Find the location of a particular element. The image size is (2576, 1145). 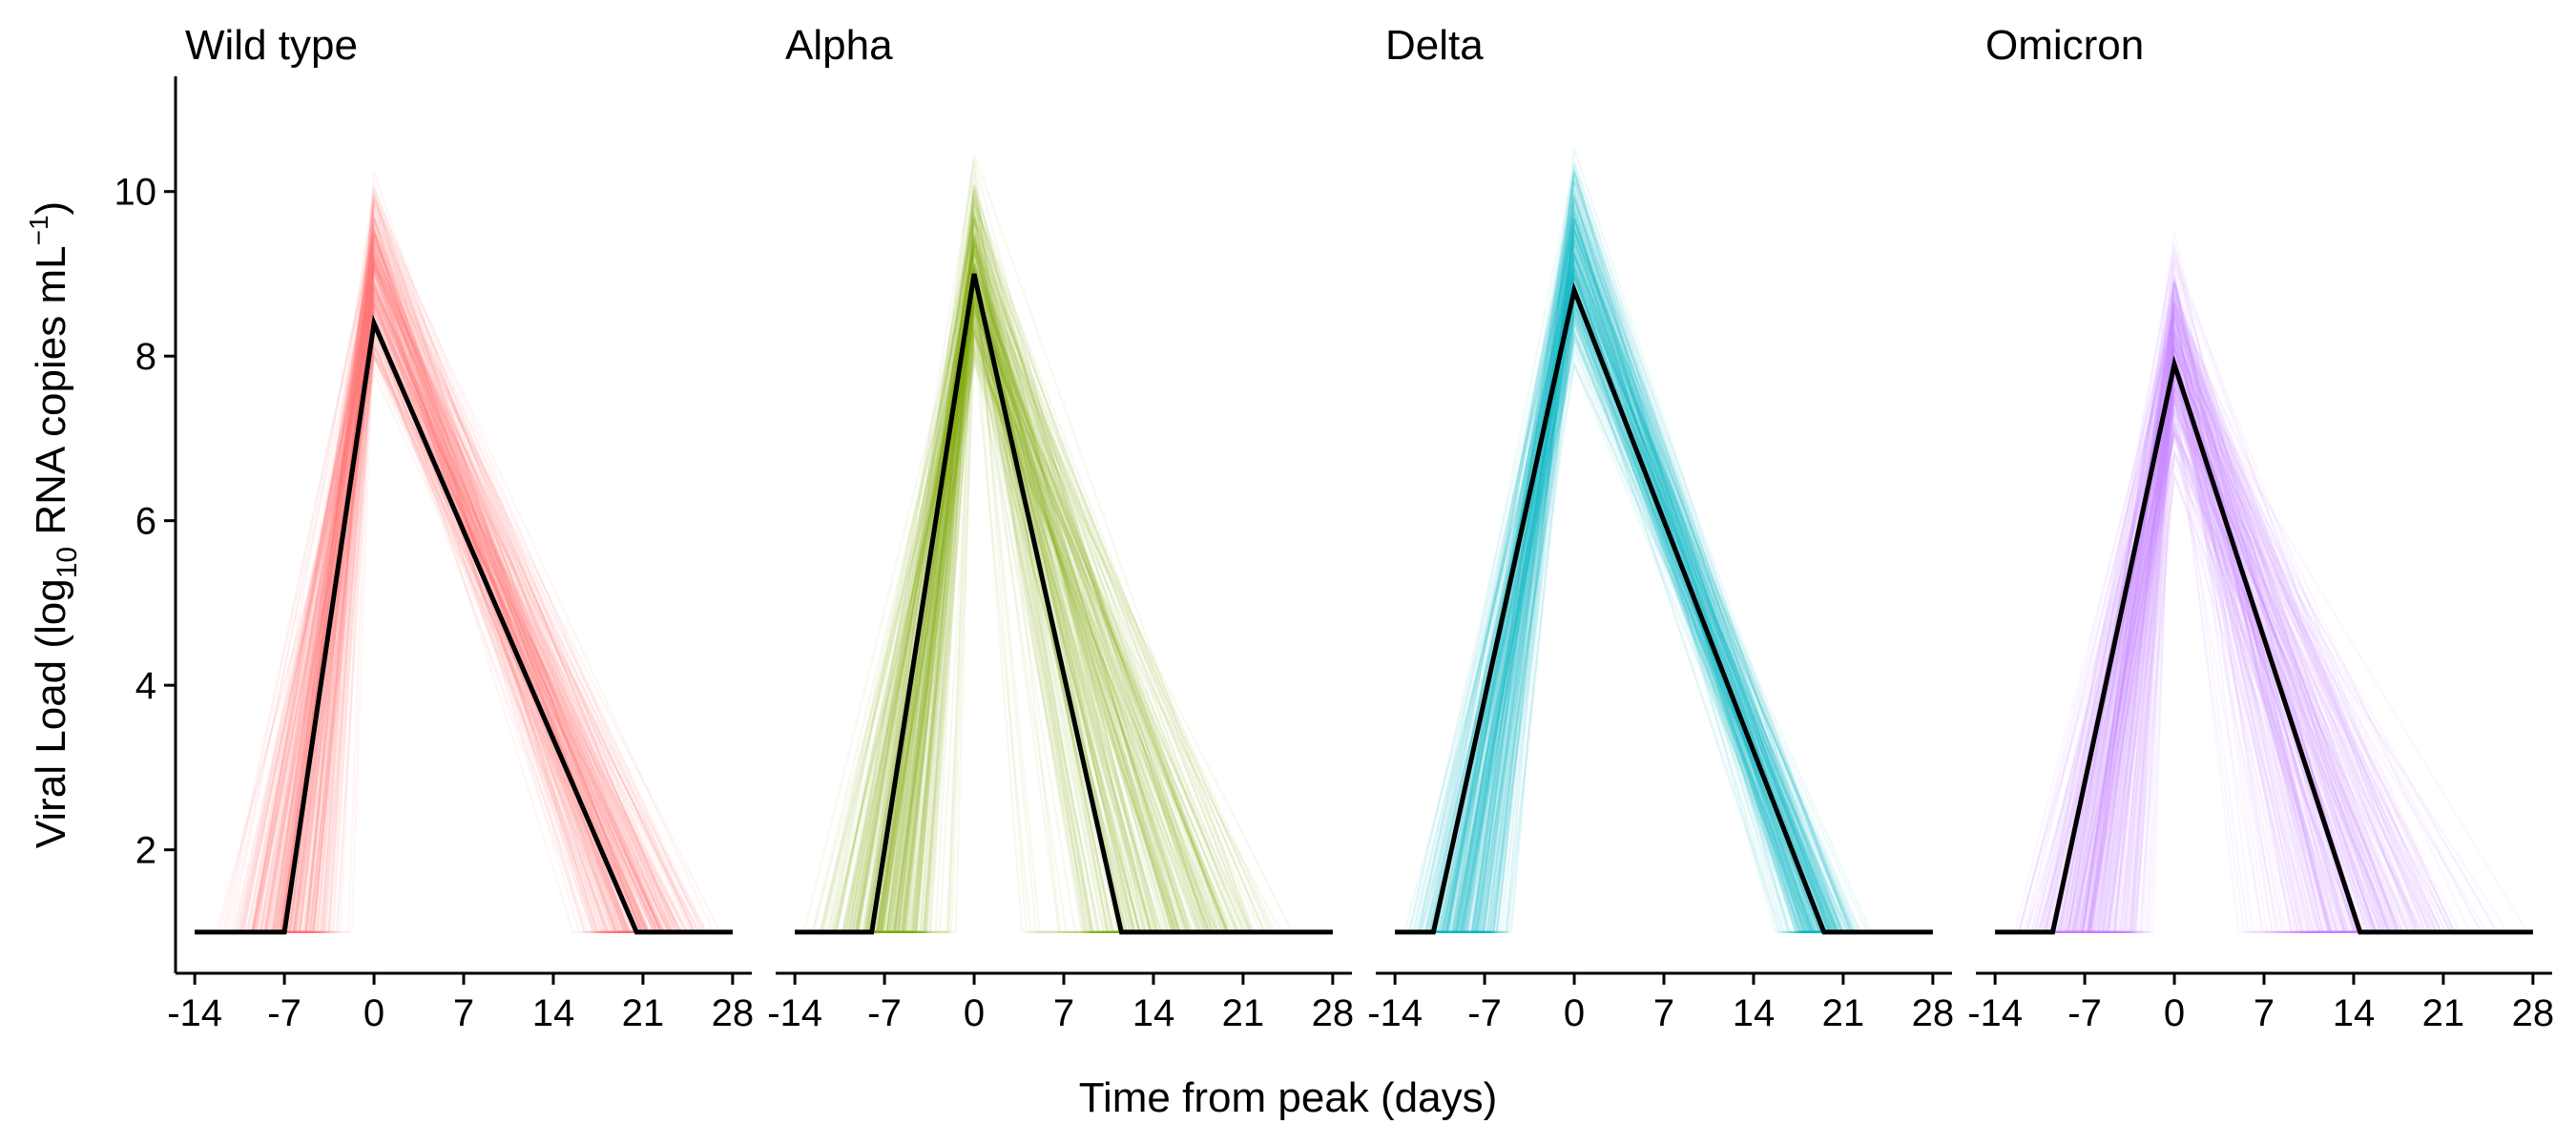

y-axis-title-part: 10 is located at coordinates (67, 562).